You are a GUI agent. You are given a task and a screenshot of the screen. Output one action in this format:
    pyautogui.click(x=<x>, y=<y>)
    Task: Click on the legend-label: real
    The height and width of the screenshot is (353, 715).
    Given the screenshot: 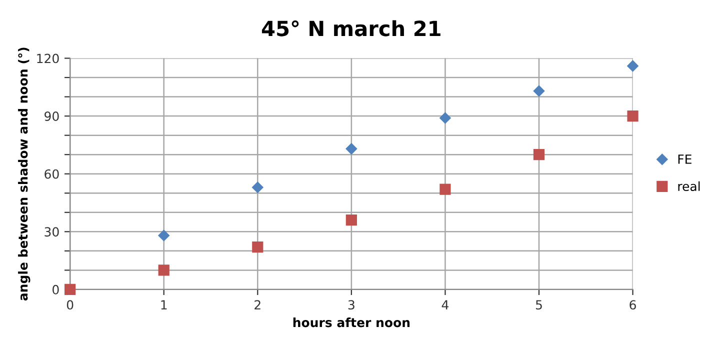 What is the action you would take?
    pyautogui.click(x=689, y=186)
    